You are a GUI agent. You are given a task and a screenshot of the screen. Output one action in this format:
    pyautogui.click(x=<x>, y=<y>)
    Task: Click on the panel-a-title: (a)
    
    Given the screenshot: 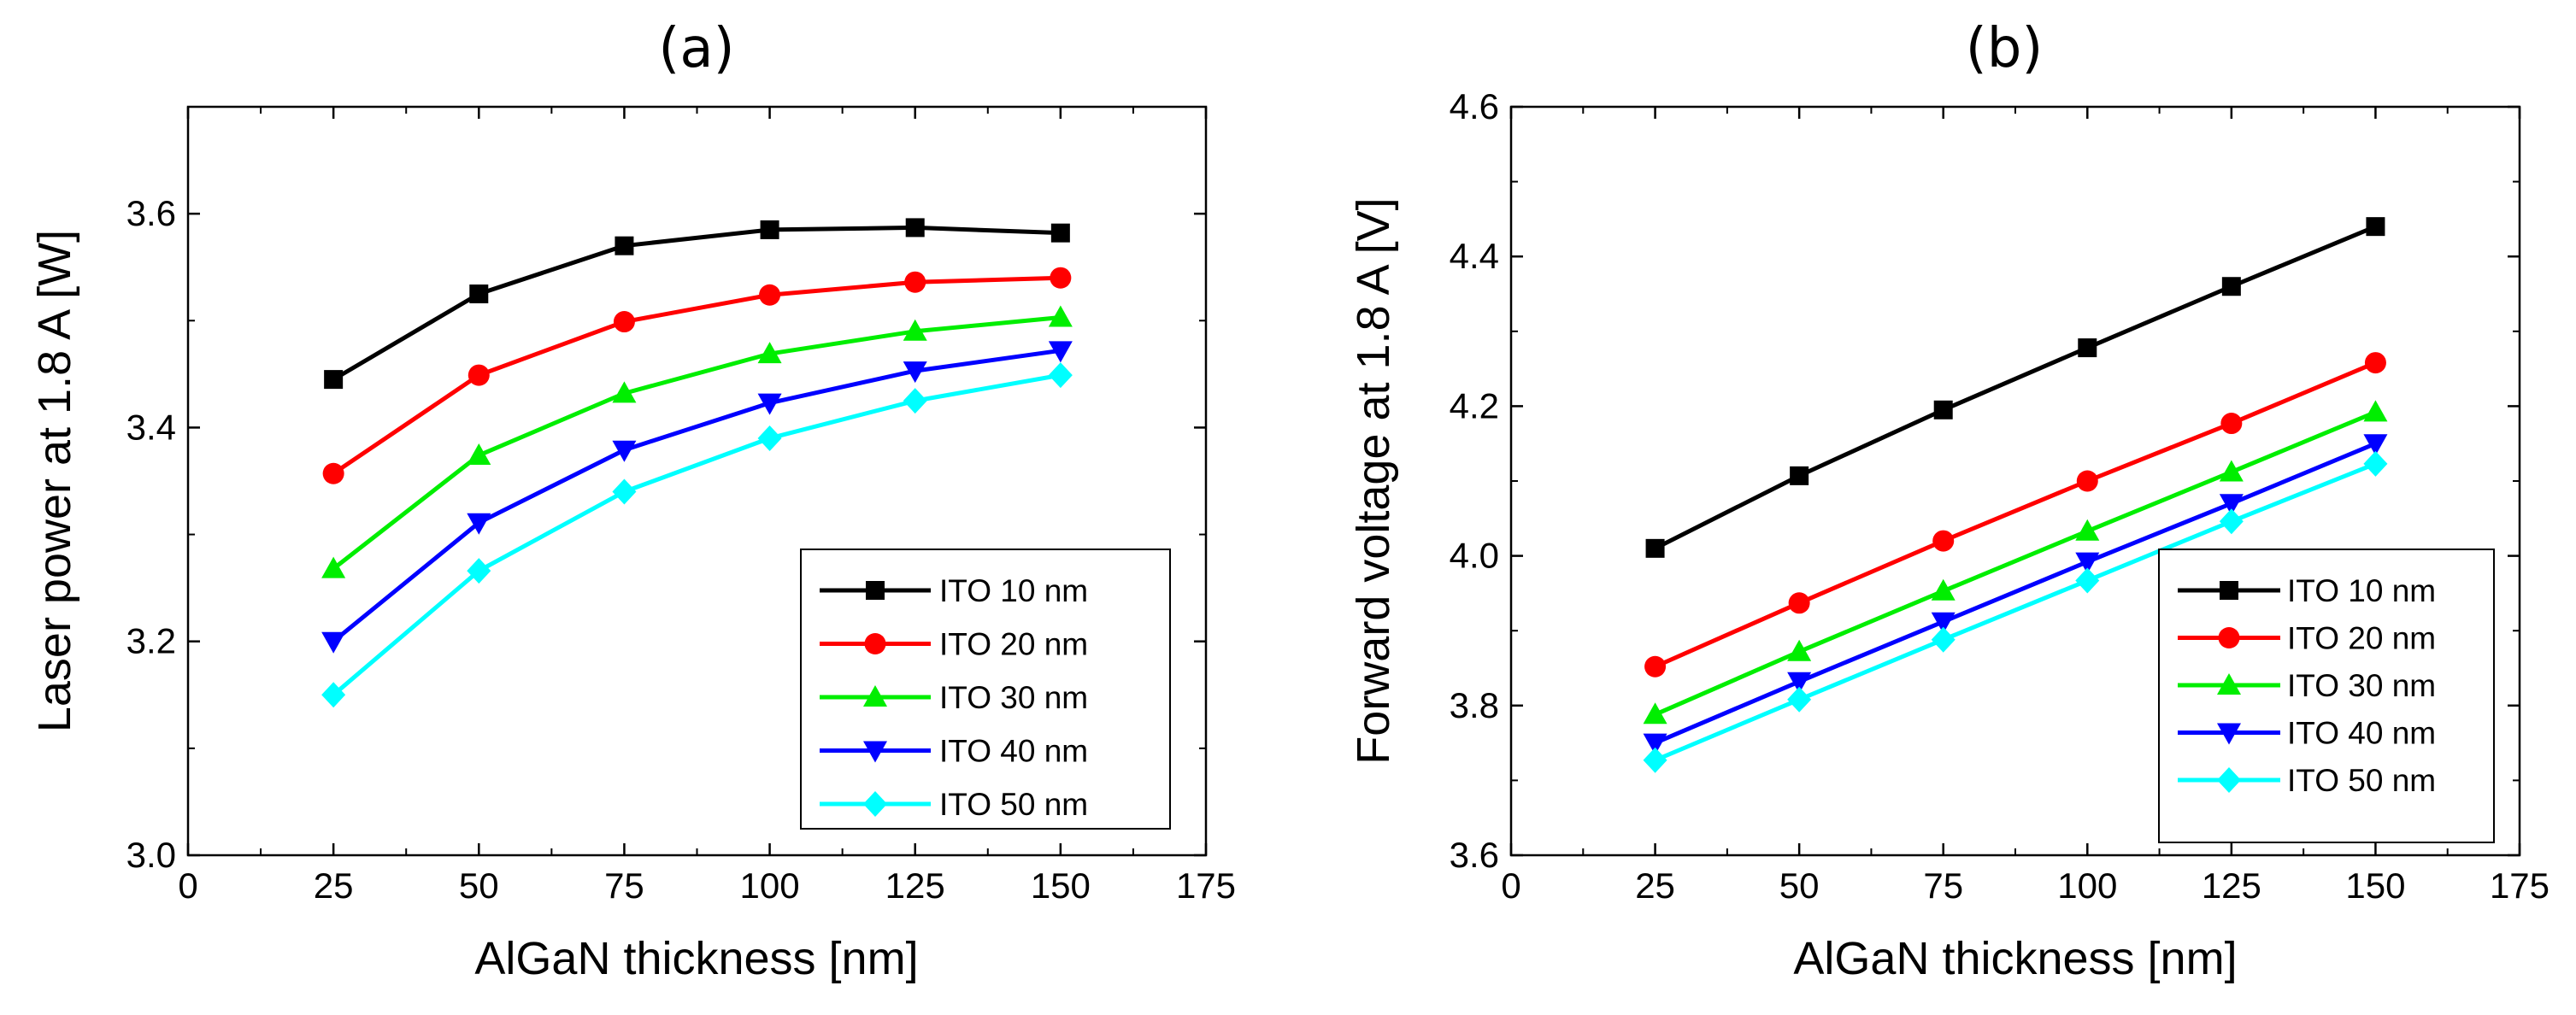 What is the action you would take?
    pyautogui.click(x=696, y=48)
    